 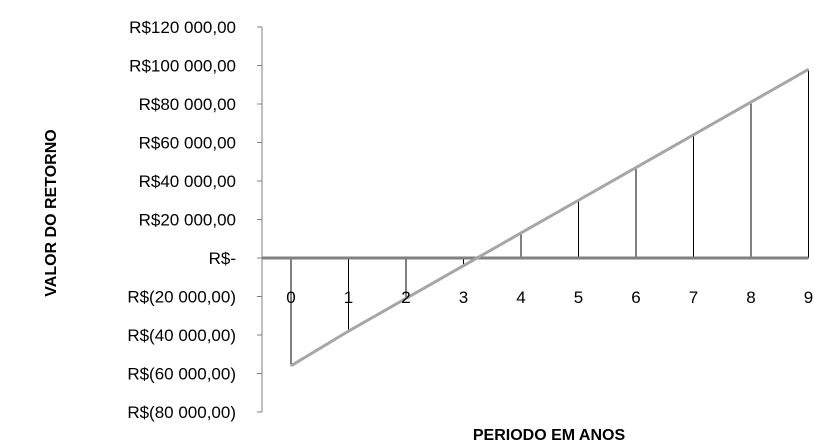 What do you see at coordinates (182, 66) in the screenshot?
I see `y-tick-label: R$100 000,00` at bounding box center [182, 66].